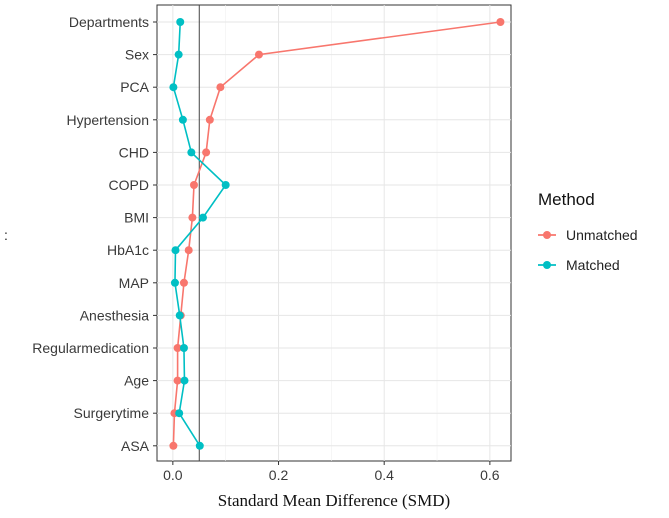 This screenshot has height=518, width=669. Describe the element at coordinates (90, 348) in the screenshot. I see `y-label: Regularmedication` at that location.